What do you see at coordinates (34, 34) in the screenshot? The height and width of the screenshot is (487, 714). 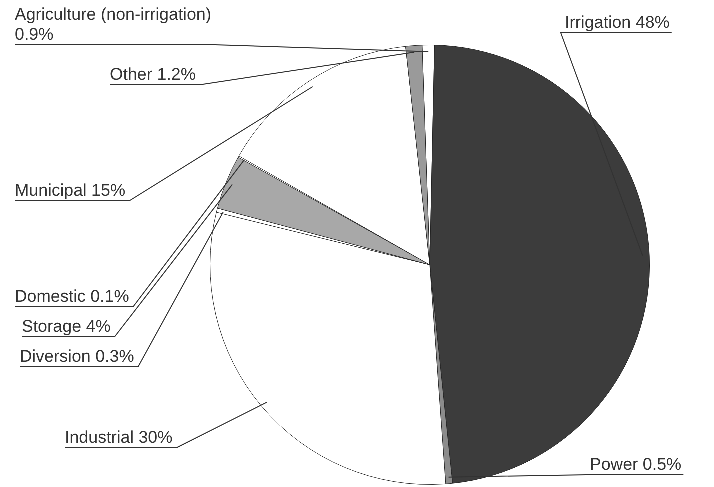 I see `data-label: 0.9%` at bounding box center [34, 34].